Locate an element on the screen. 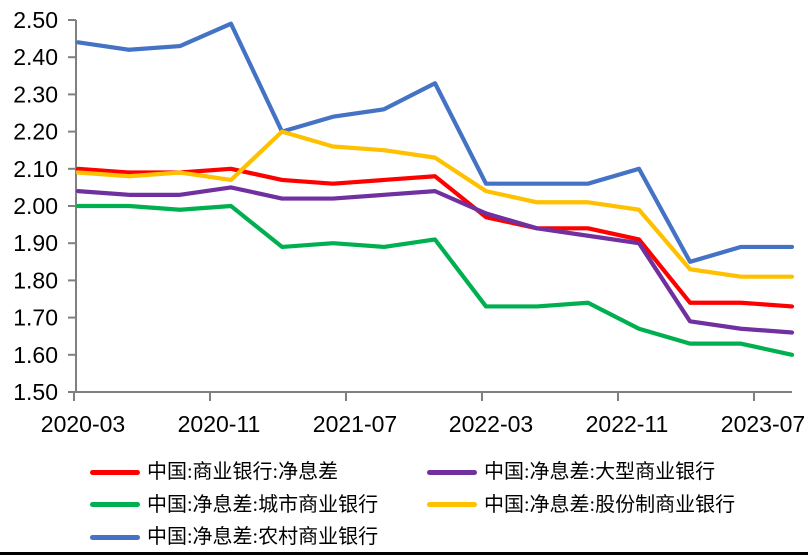 This screenshot has height=560, width=808. legend-column: 中国:净息差:大型商业银行 中国:净息差:股份制商业银行 is located at coordinates (581, 505).